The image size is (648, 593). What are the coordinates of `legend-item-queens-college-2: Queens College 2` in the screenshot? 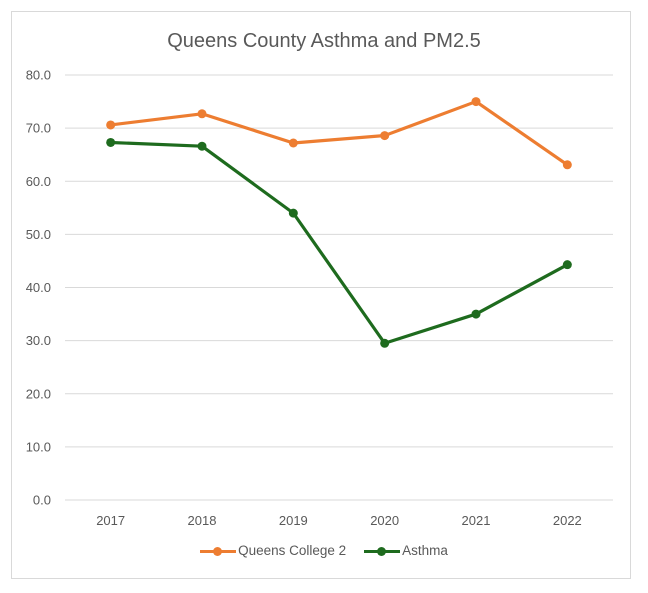 It's located at (273, 550).